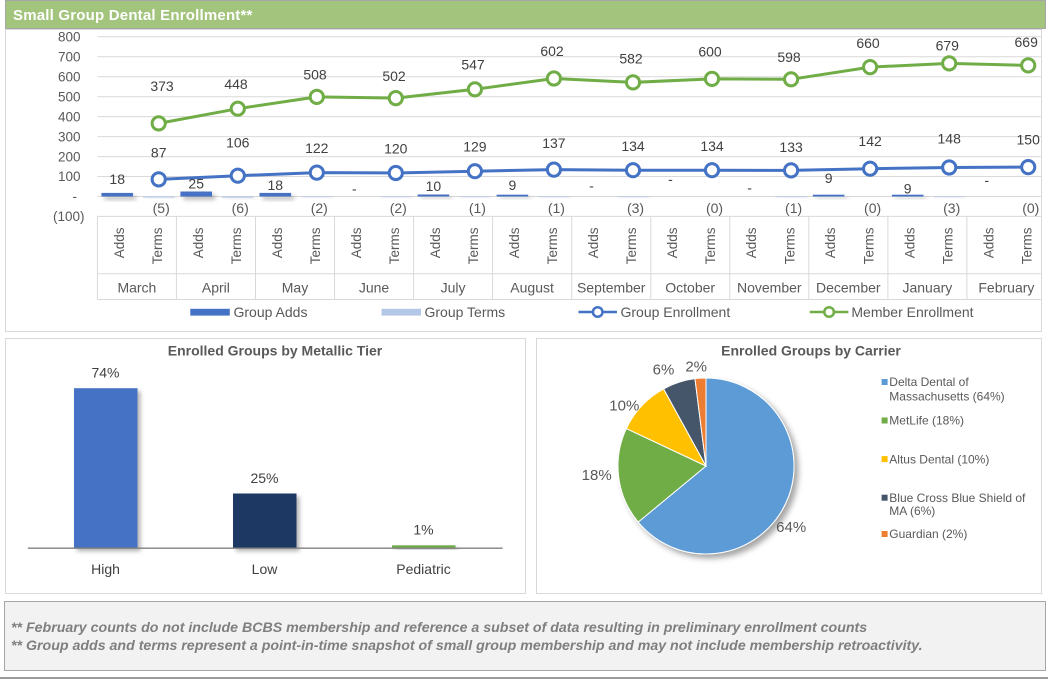  Describe the element at coordinates (552, 51) in the screenshot. I see `svg-text: 602` at that location.